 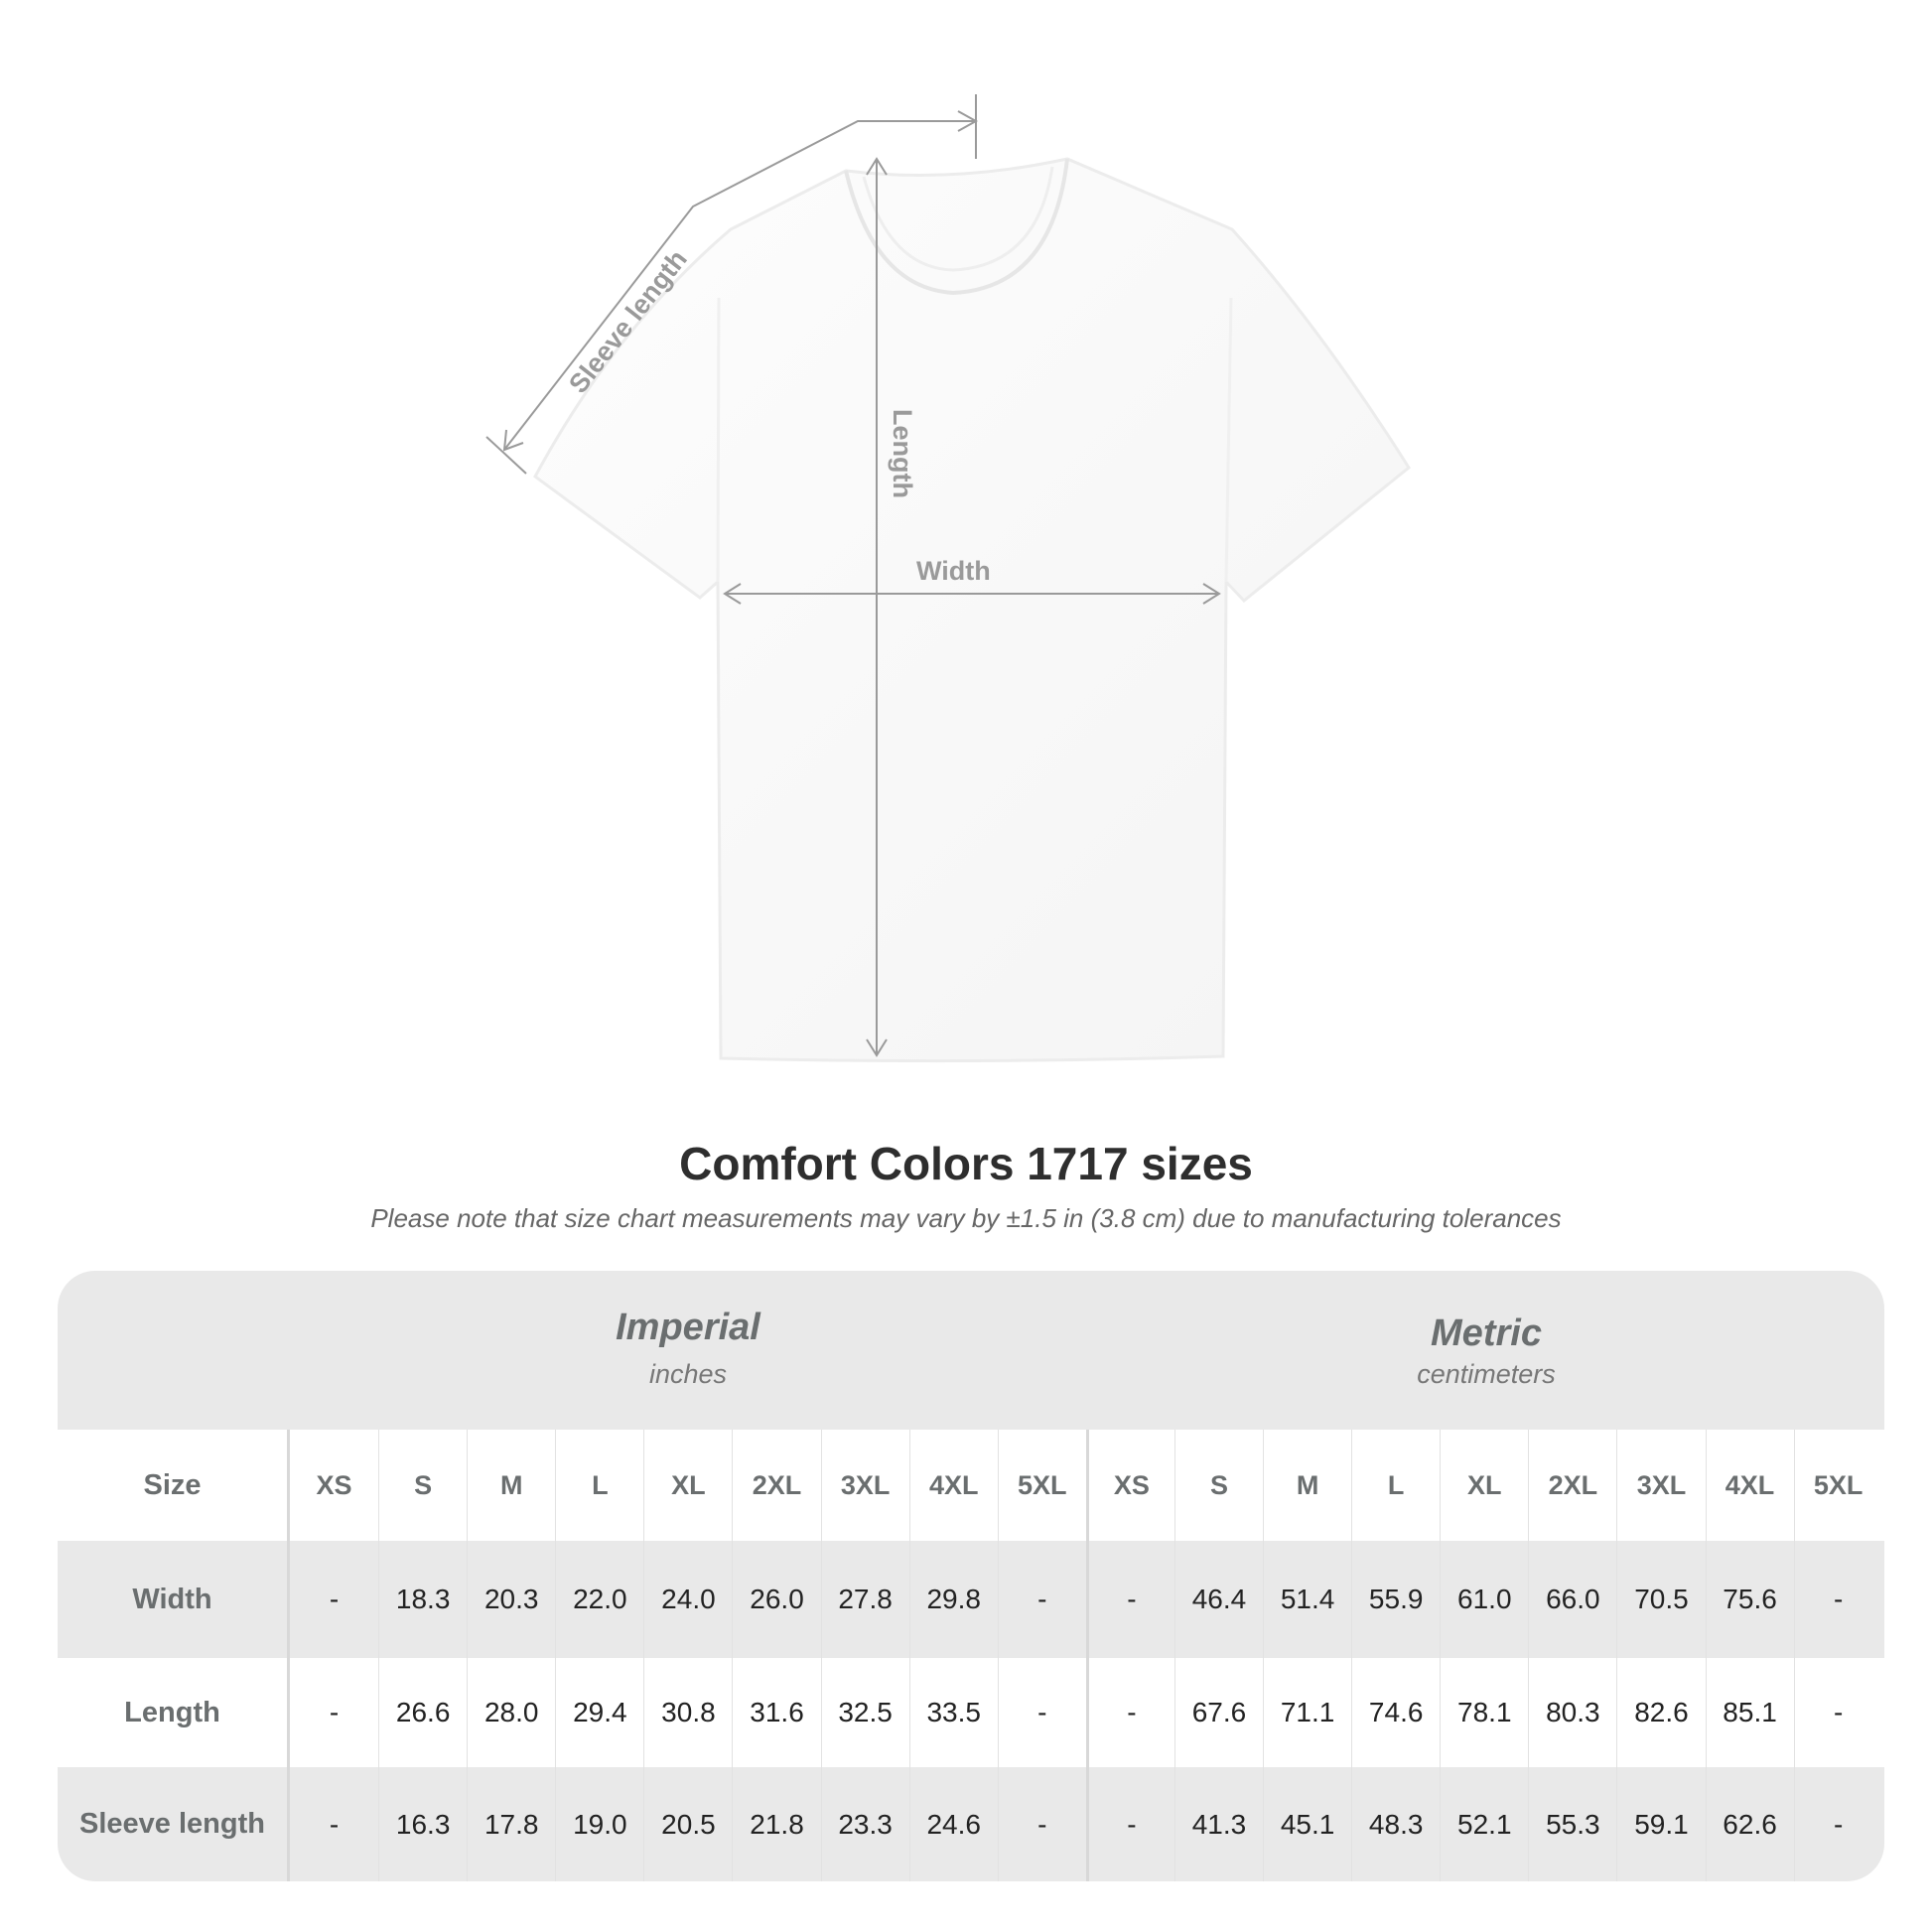 What do you see at coordinates (954, 571) in the screenshot?
I see `width-label: Width` at bounding box center [954, 571].